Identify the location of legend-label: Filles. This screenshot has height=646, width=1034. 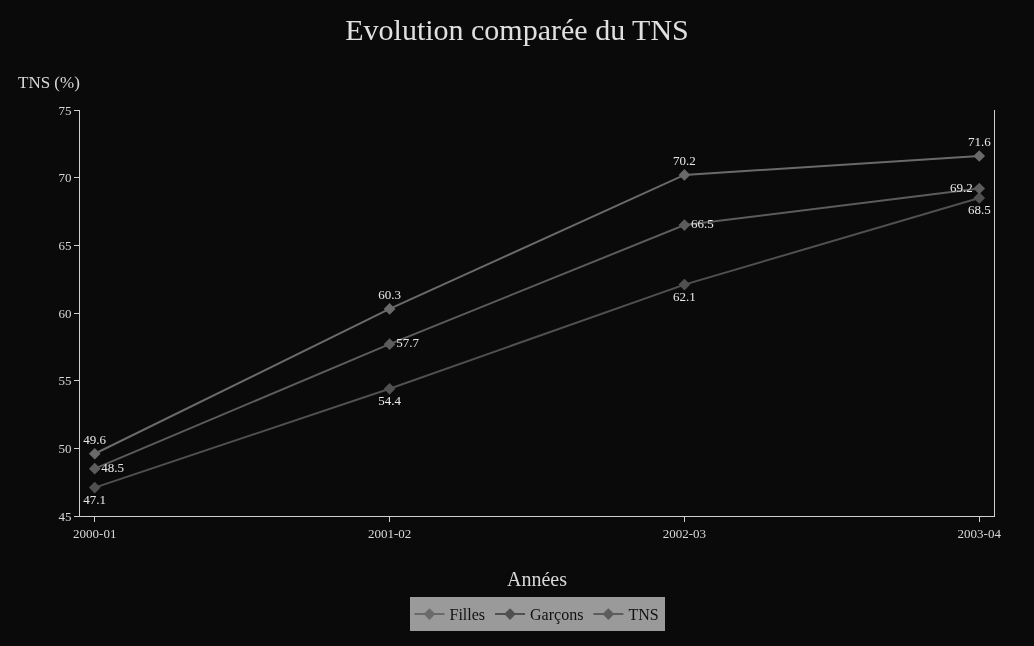
(467, 615).